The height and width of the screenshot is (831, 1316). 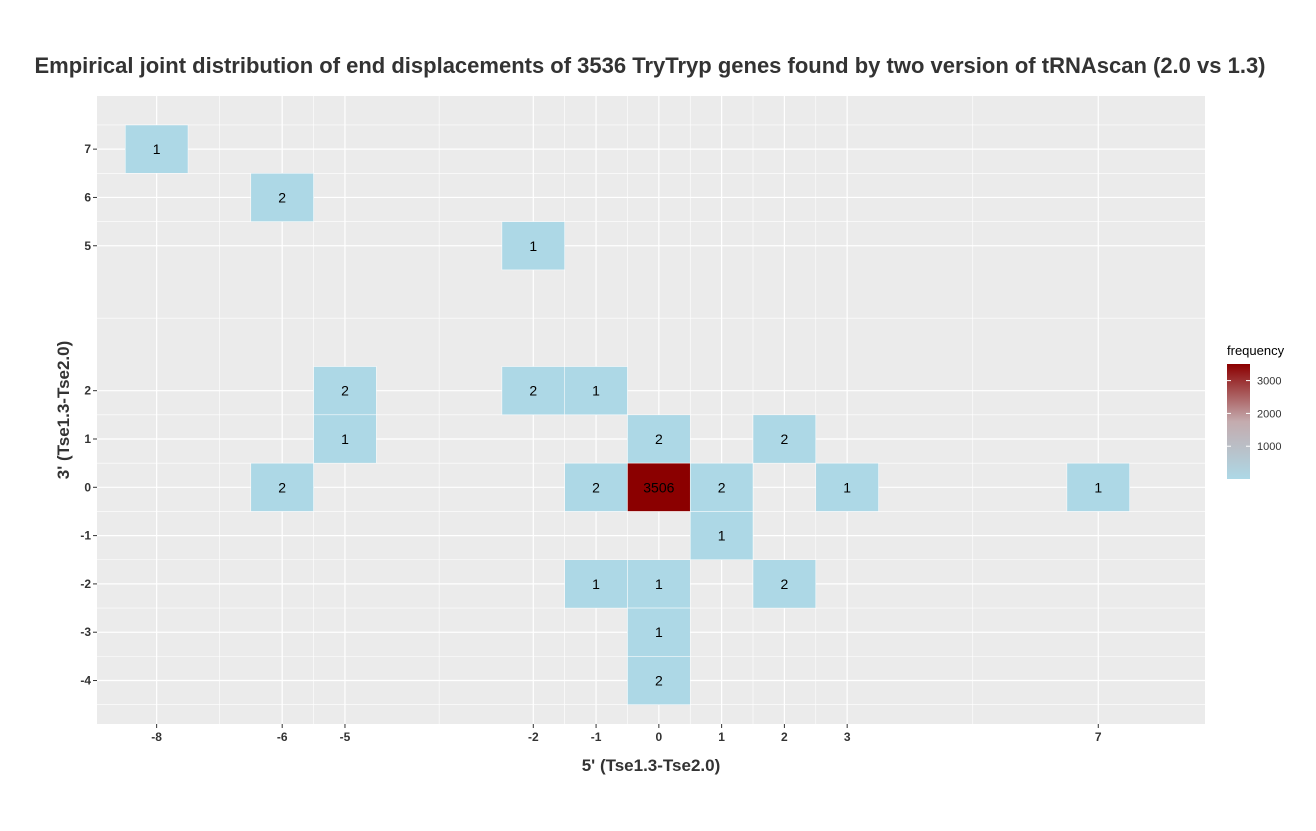 I want to click on y-axis-title: 3' (Tse1.3-Tse2.0), so click(x=63, y=410).